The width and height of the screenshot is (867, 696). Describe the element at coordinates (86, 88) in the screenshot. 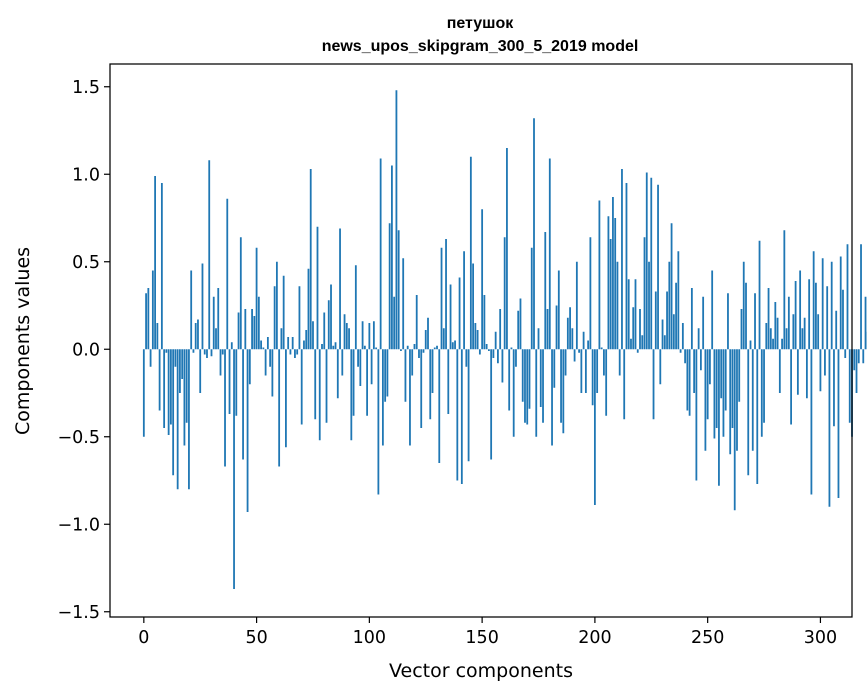

I see `y-tick-label: 1.5` at that location.